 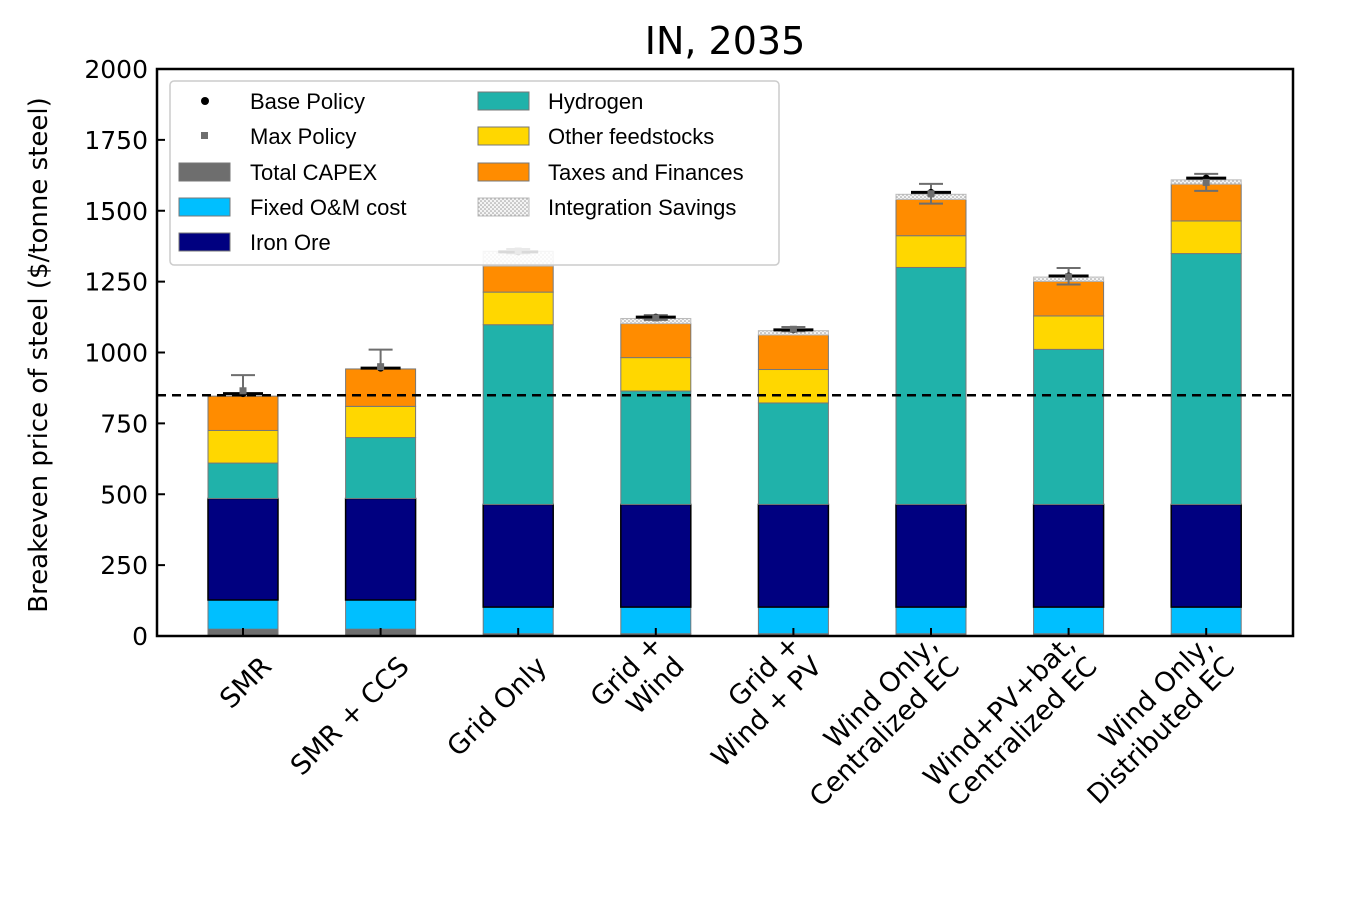 I want to click on x-tick-label-0: SMR, so click(x=246, y=683).